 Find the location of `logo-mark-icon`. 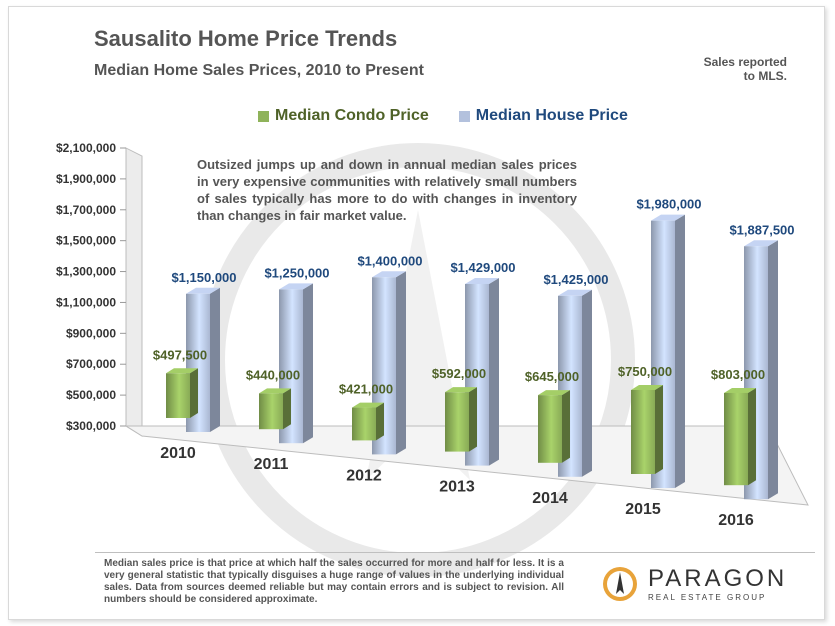

logo-mark-icon is located at coordinates (620, 584).